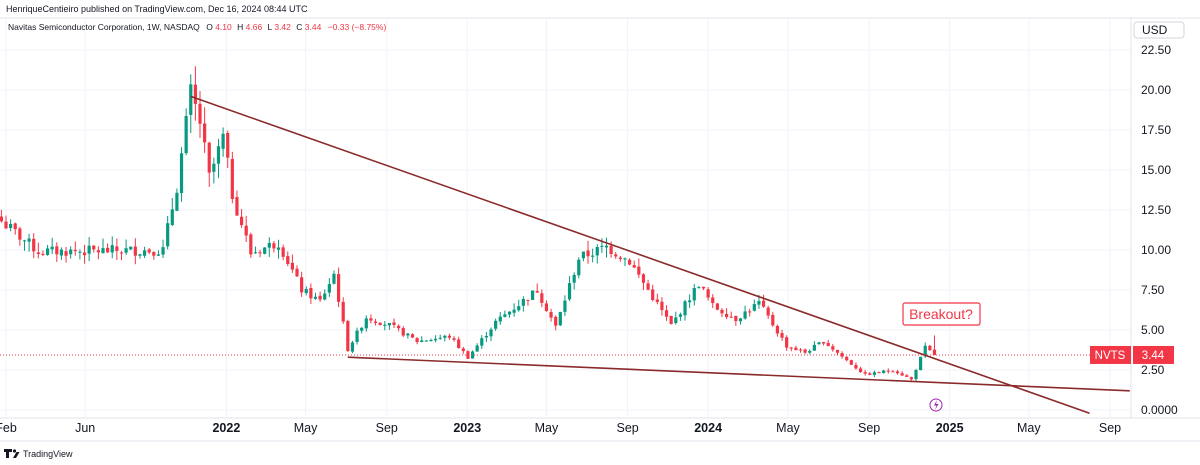 The height and width of the screenshot is (465, 1200). I want to click on last-price-badge, so click(1153, 354).